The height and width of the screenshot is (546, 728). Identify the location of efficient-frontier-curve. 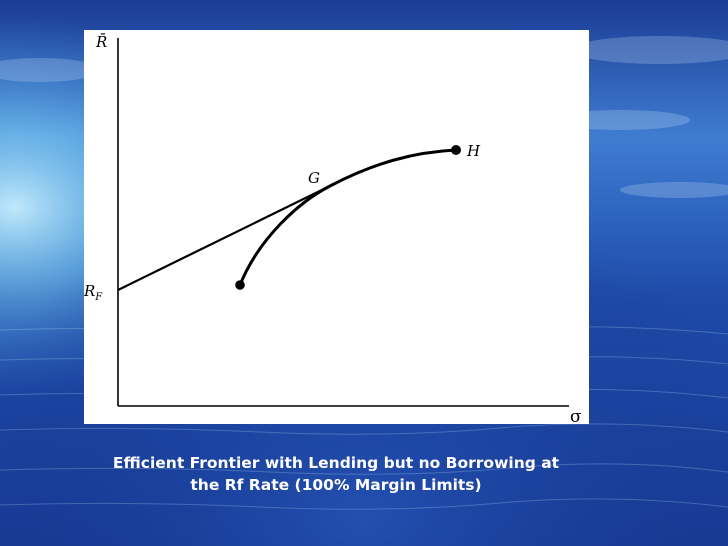
(347, 217).